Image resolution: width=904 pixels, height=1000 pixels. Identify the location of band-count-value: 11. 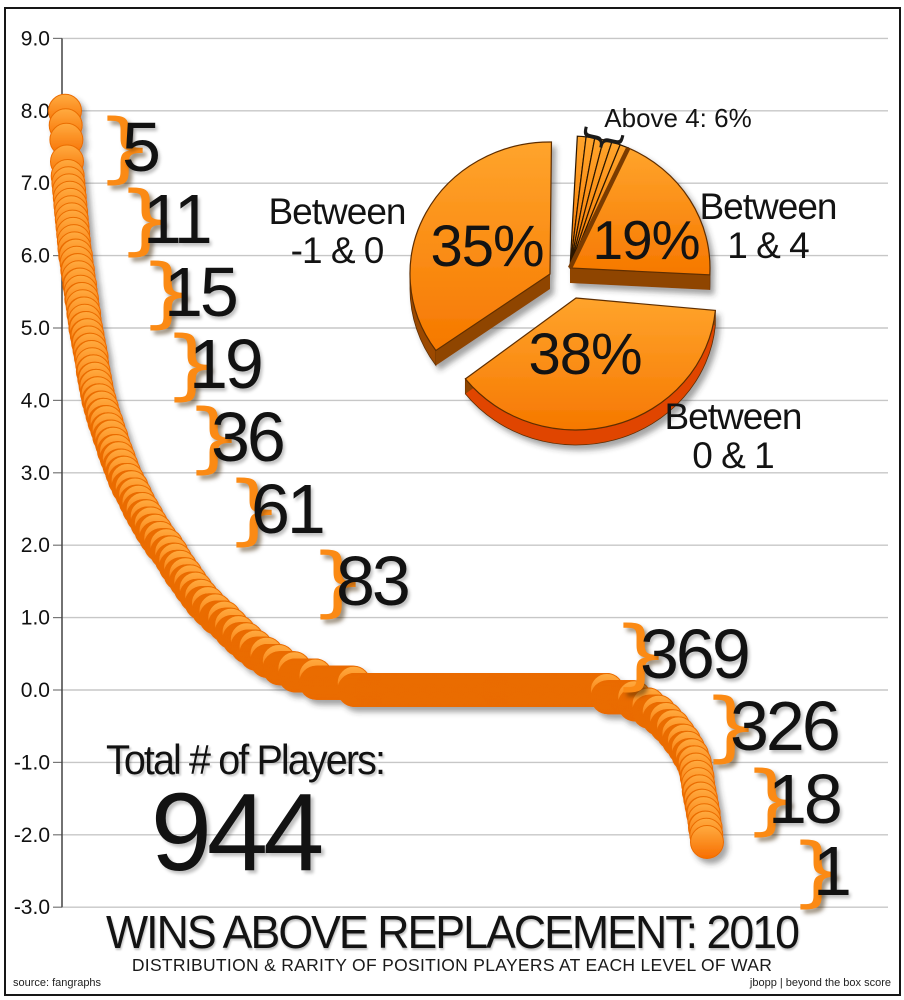
(178, 219).